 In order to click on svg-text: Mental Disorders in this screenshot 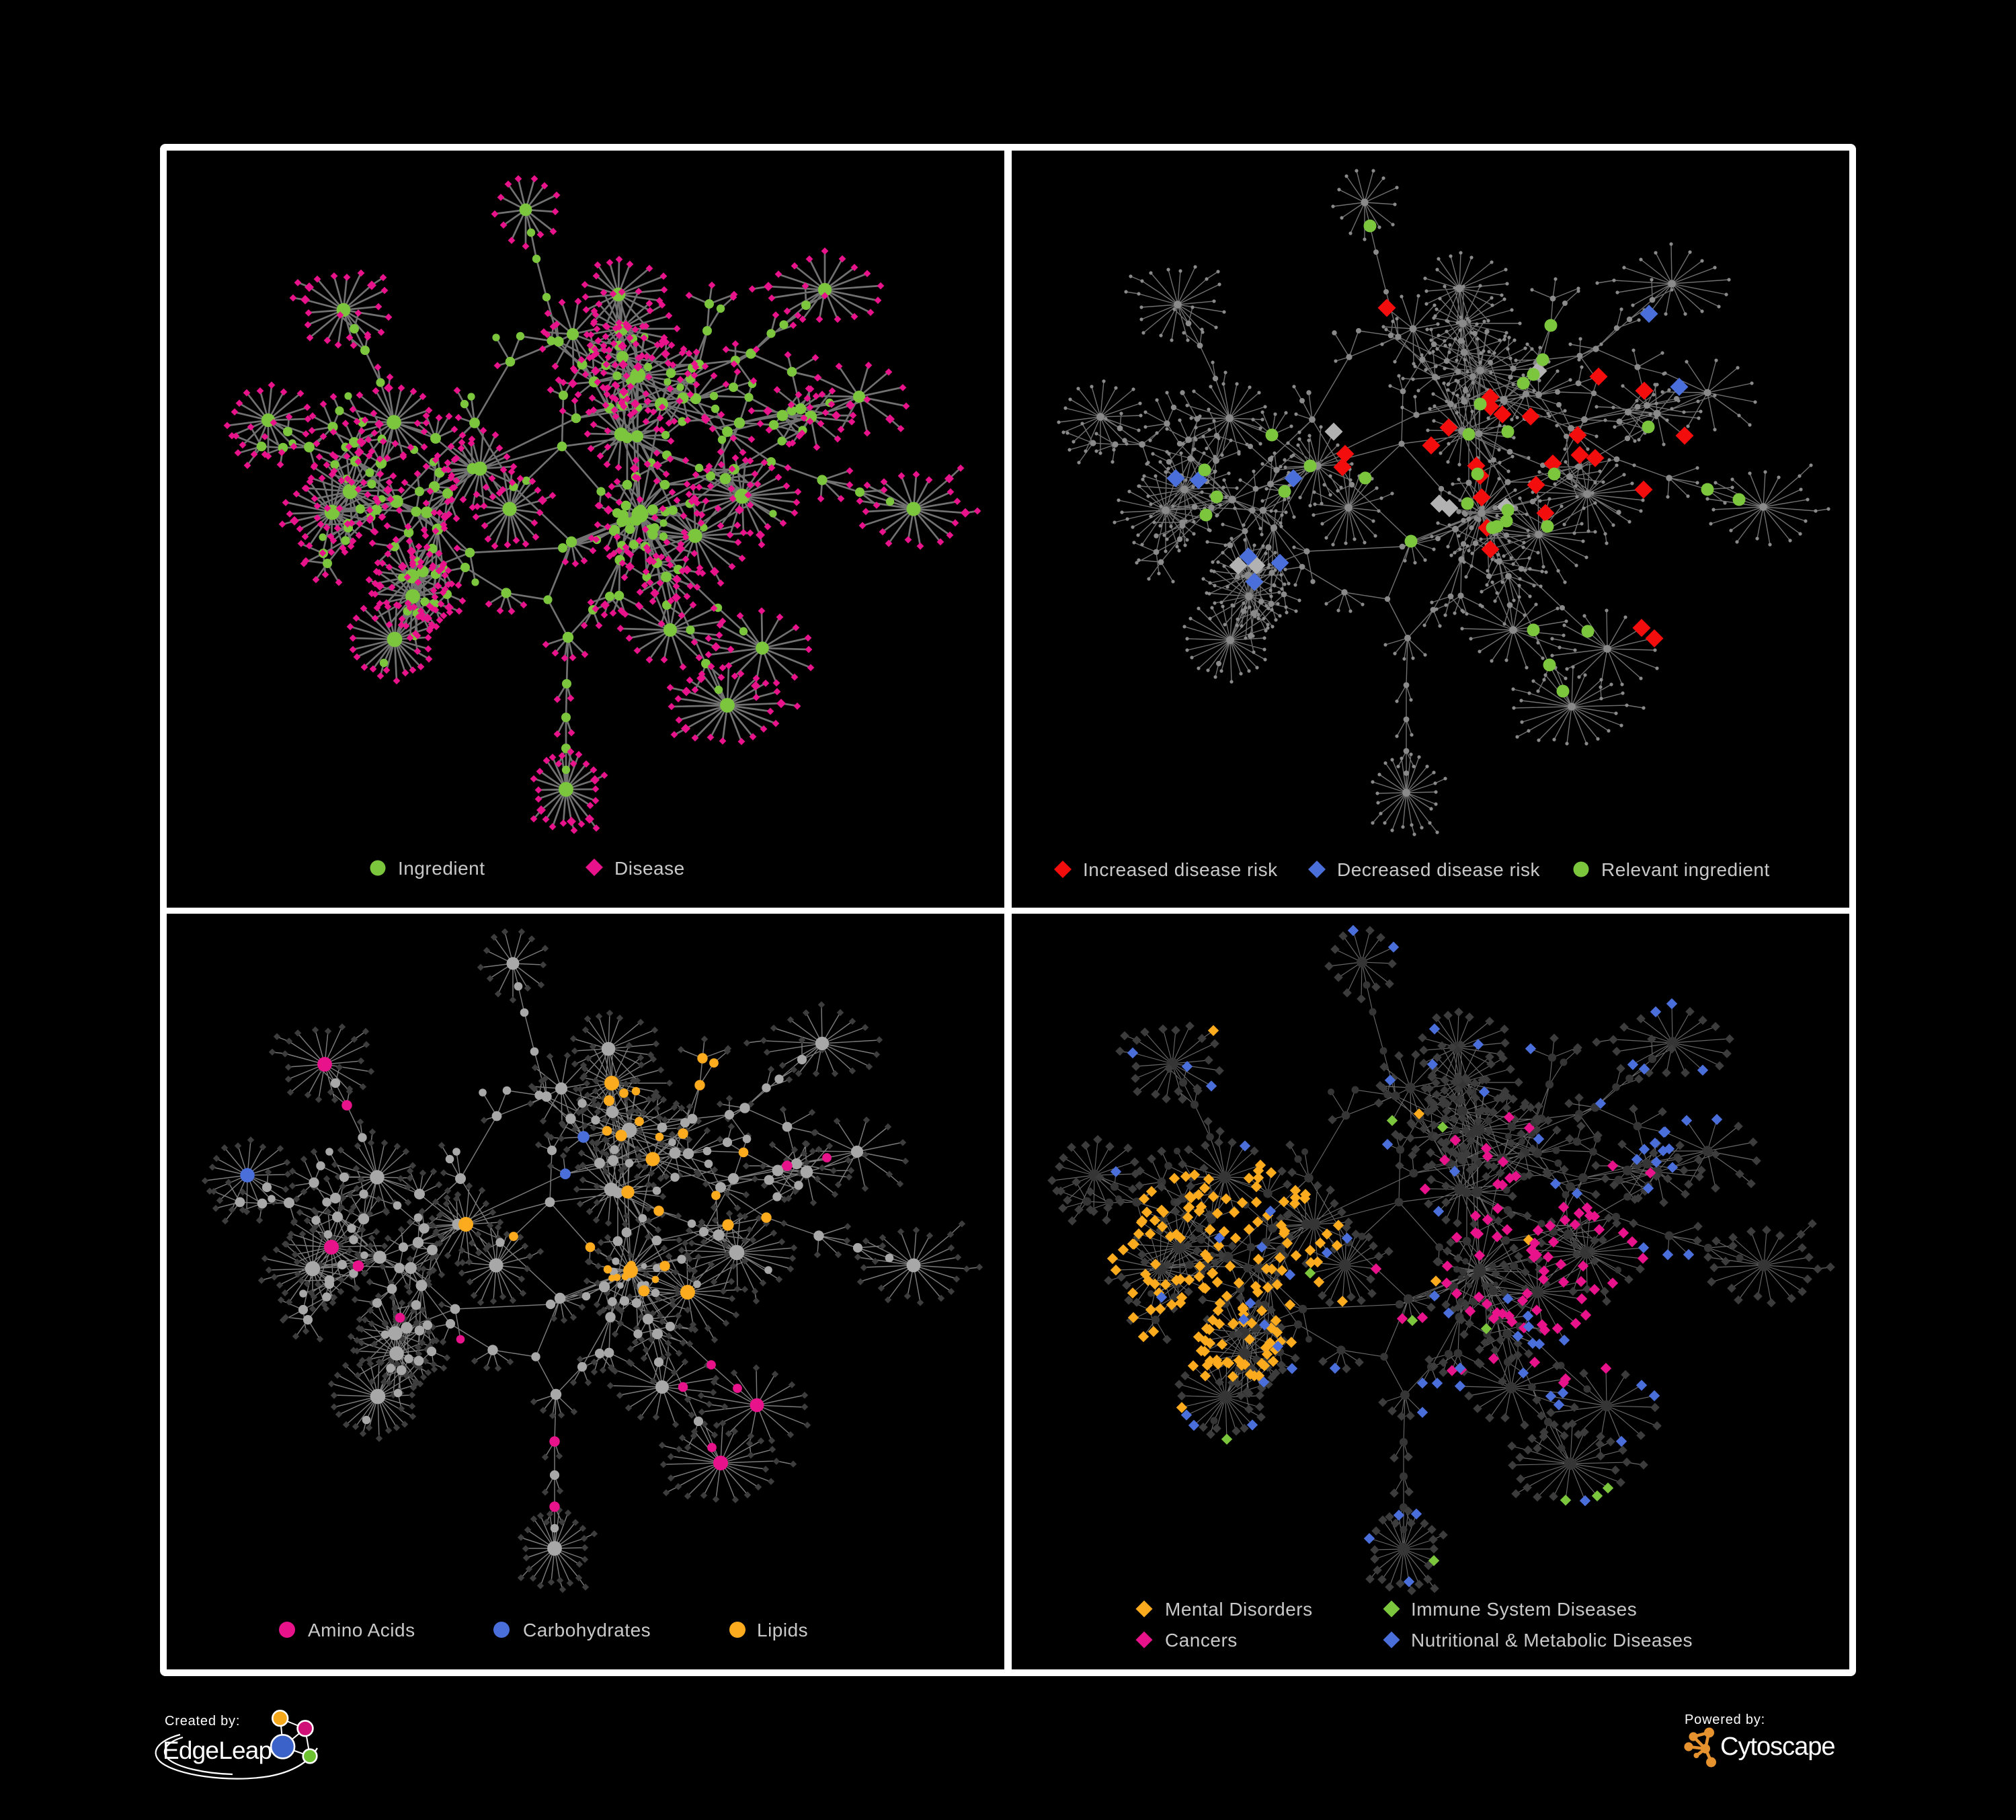, I will do `click(1239, 1609)`.